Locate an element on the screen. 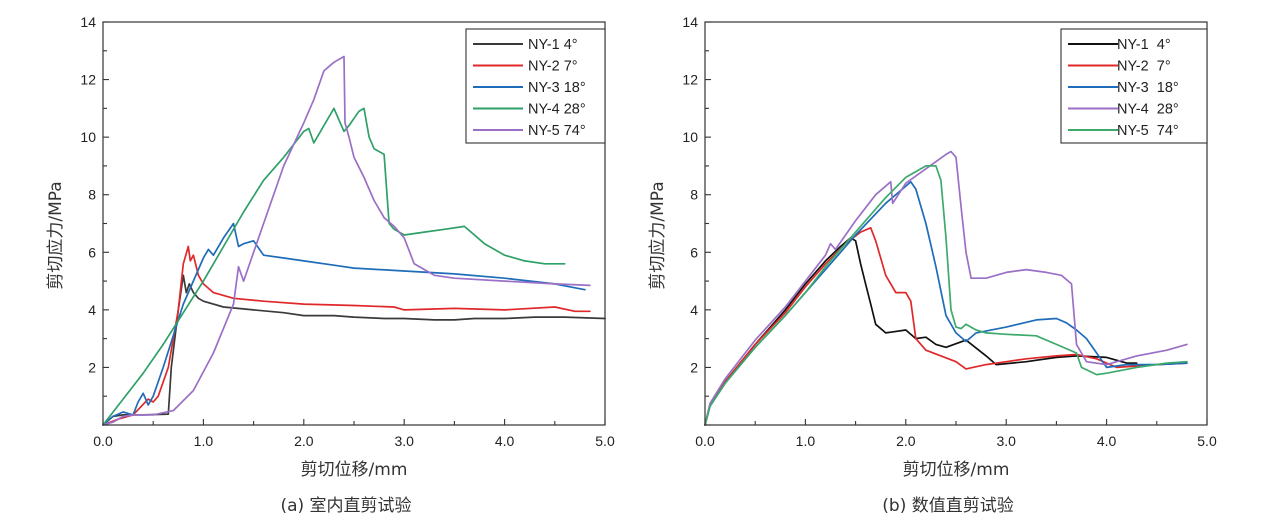 The height and width of the screenshot is (530, 1269). chart-a-y-tick-label: 10 is located at coordinates (88, 137).